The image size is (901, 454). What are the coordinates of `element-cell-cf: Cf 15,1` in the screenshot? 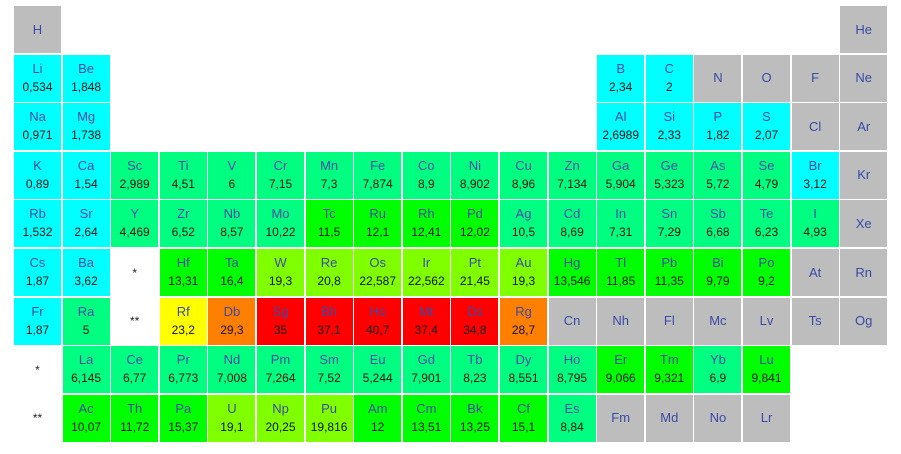 It's located at (523, 418).